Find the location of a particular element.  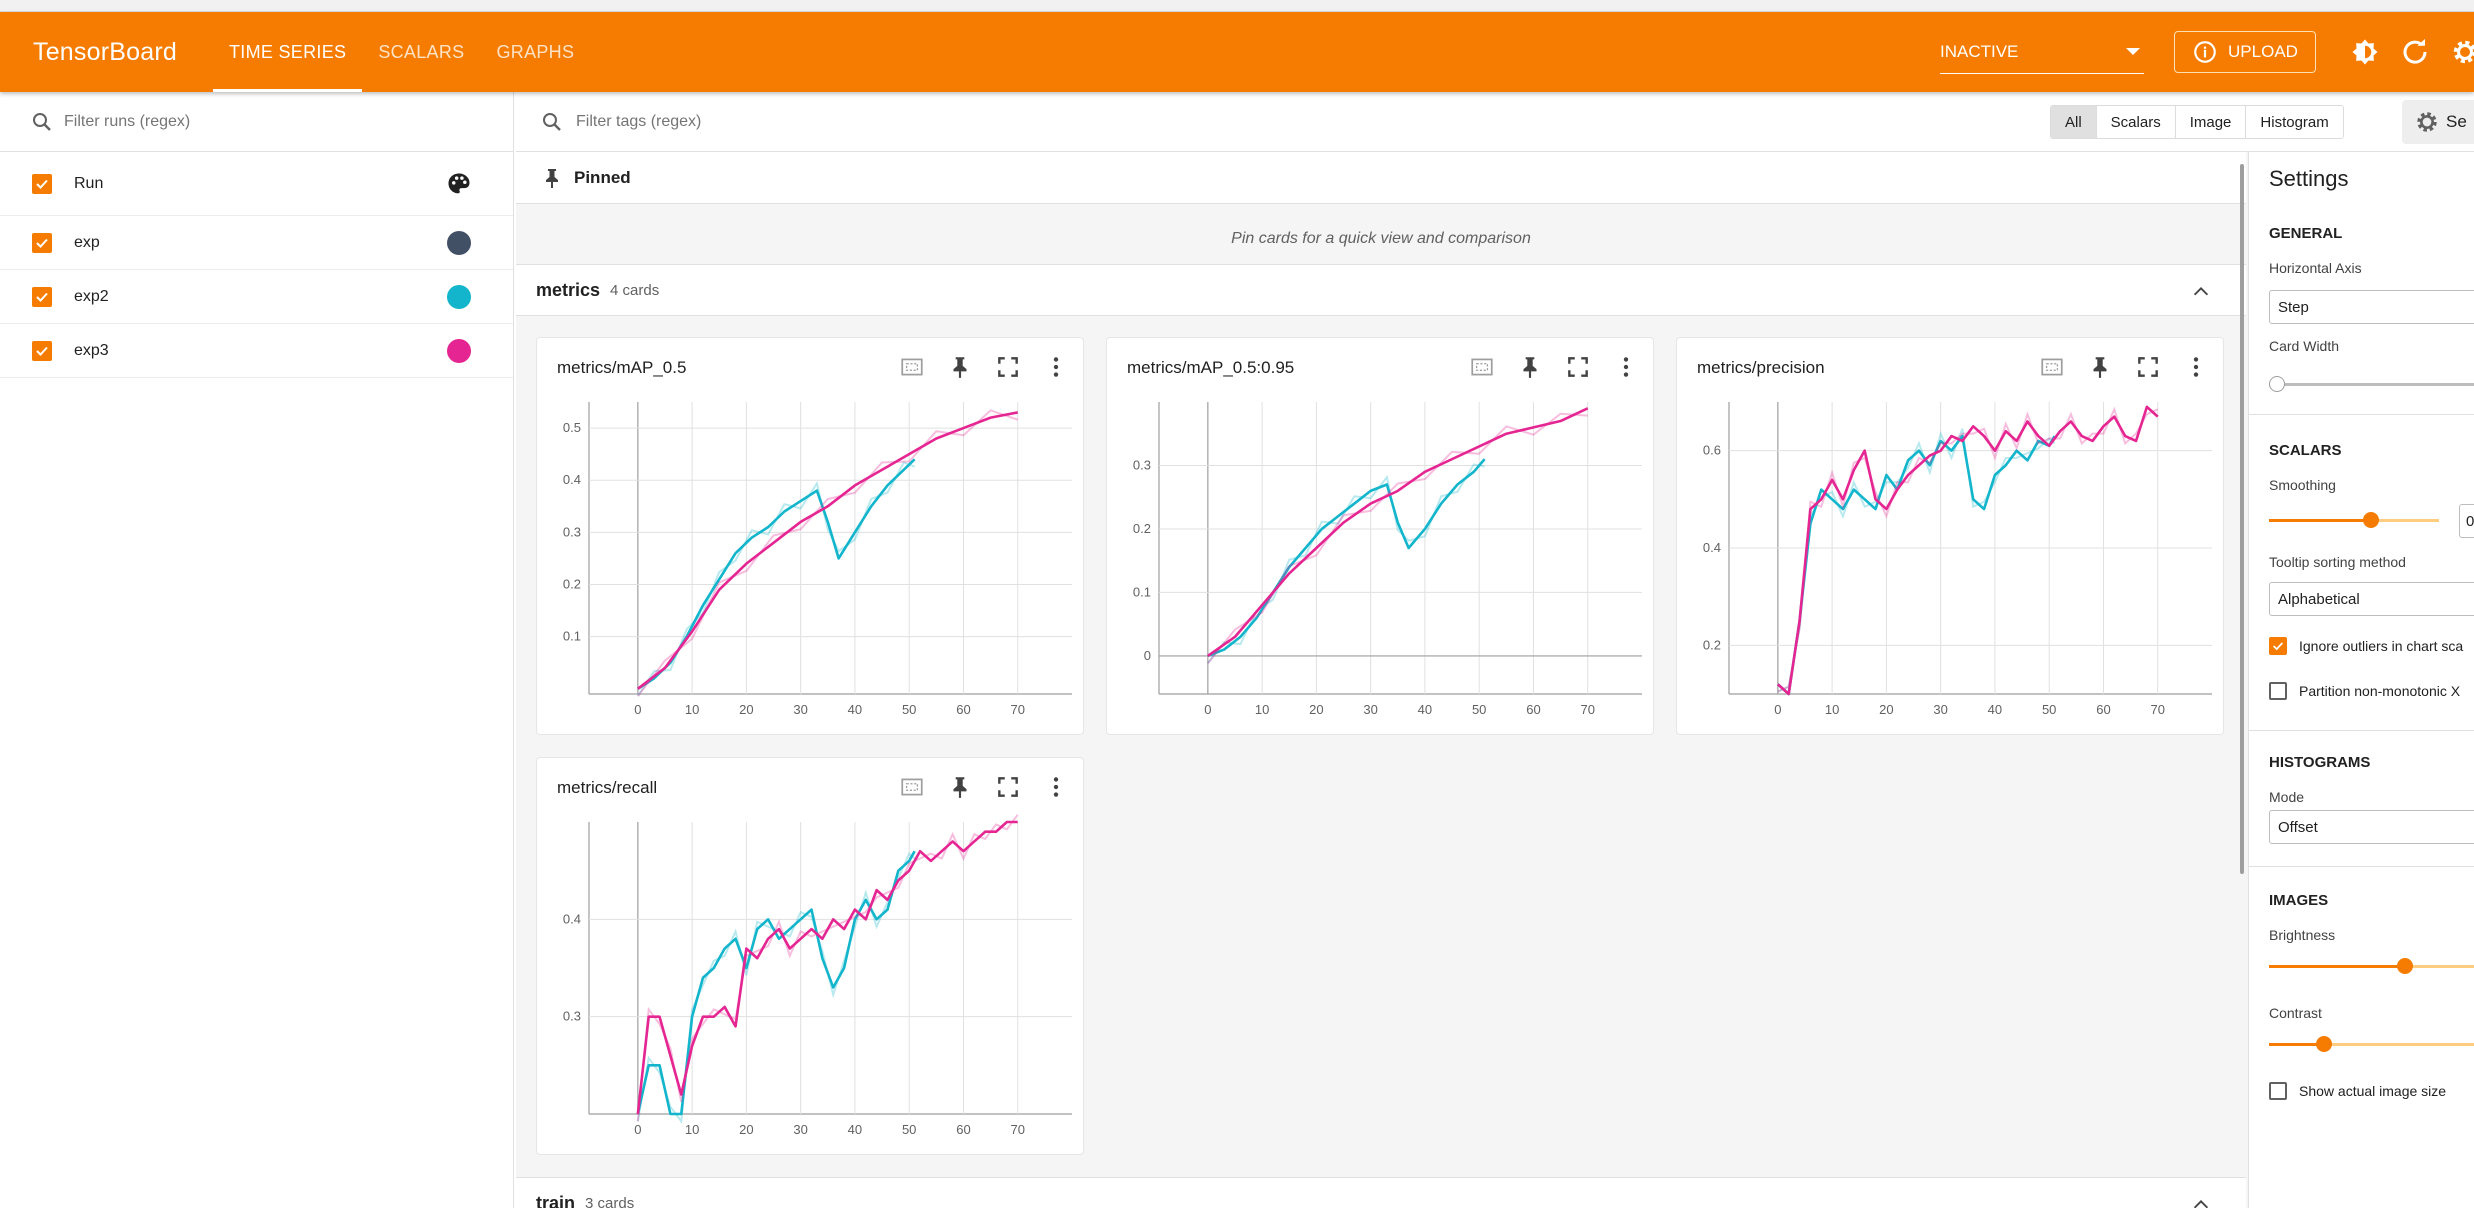

settings-toggle-button: Se is located at coordinates (2438, 122).